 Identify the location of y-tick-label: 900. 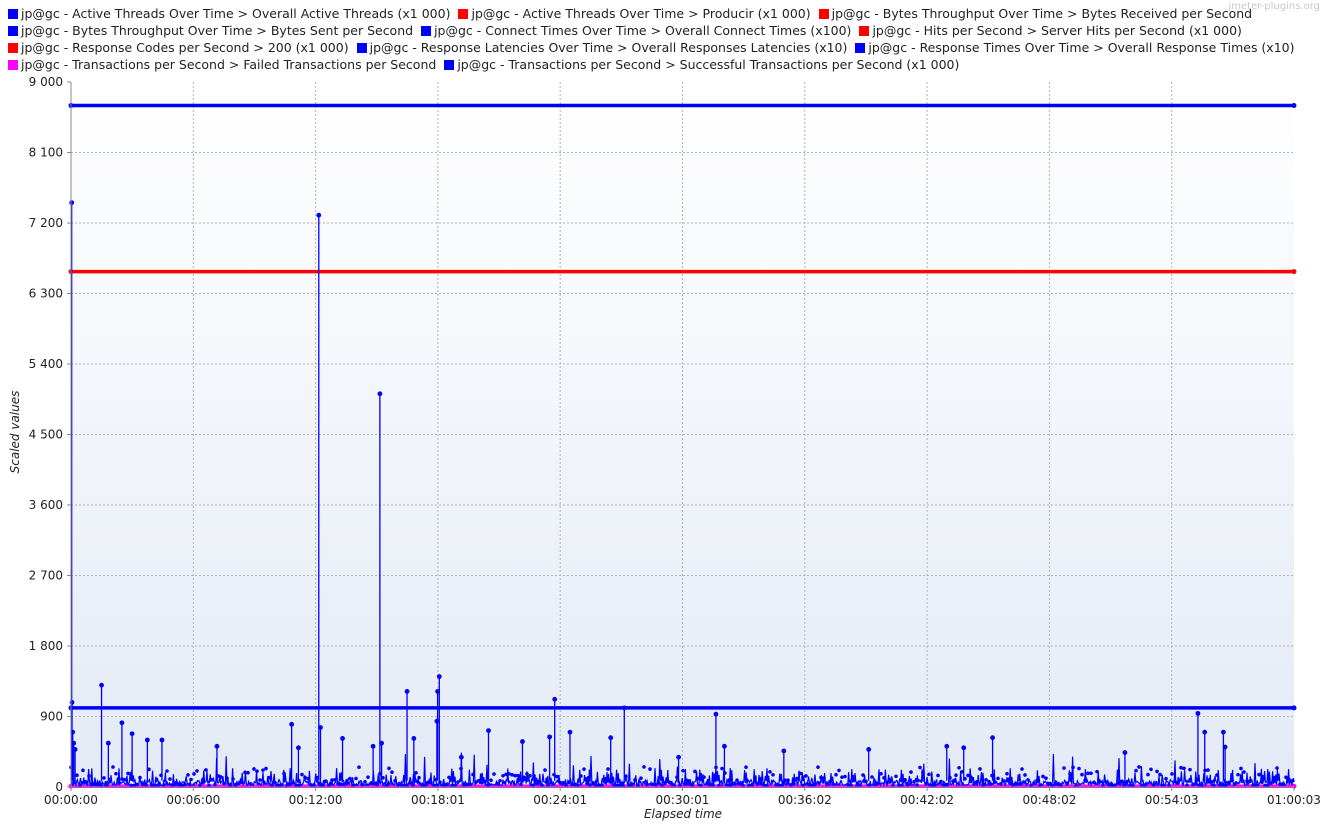
(51, 717).